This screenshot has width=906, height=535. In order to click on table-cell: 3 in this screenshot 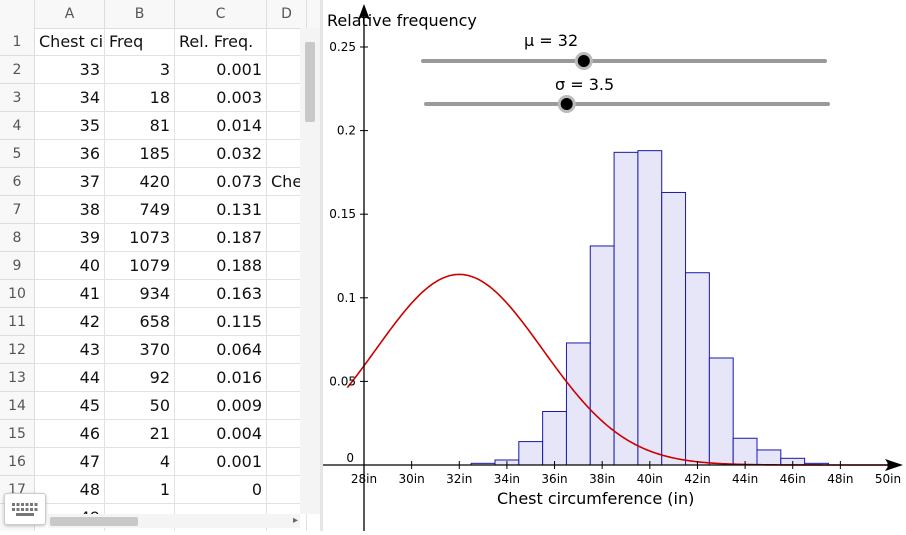, I will do `click(140, 70)`.